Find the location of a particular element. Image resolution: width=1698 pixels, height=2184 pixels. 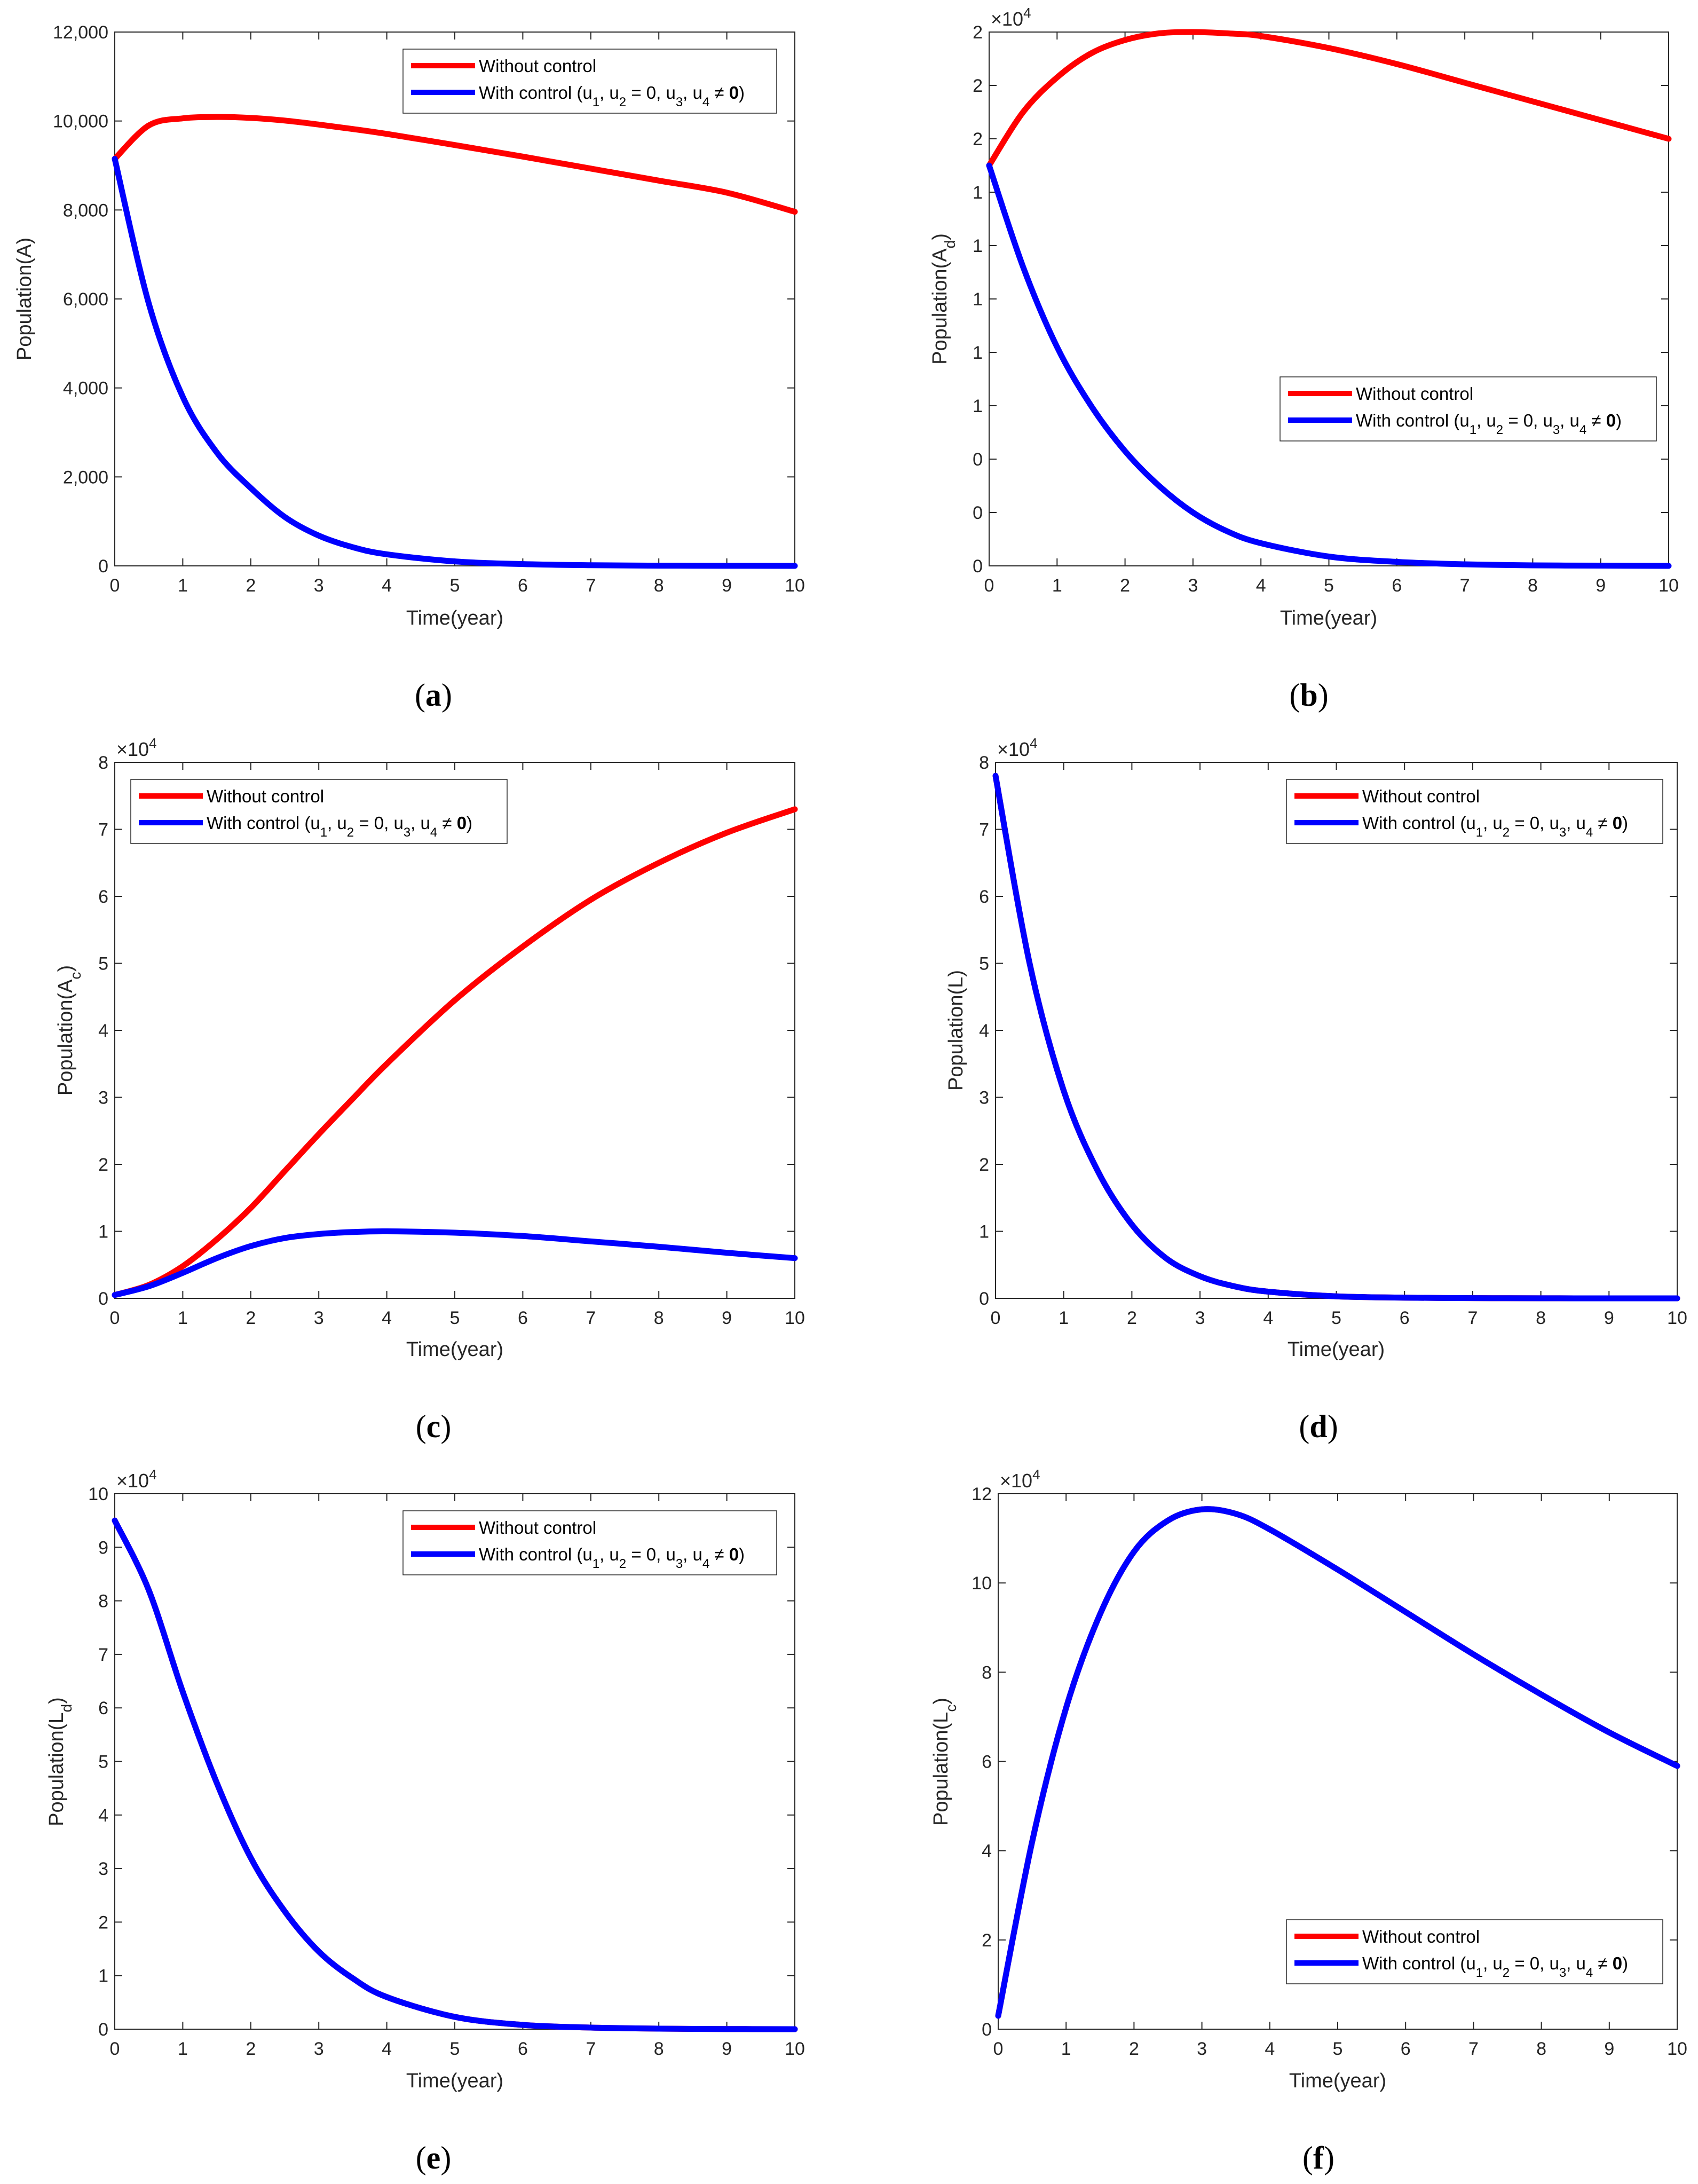

y-axis-label-main: Population(L) is located at coordinates (956, 1030).